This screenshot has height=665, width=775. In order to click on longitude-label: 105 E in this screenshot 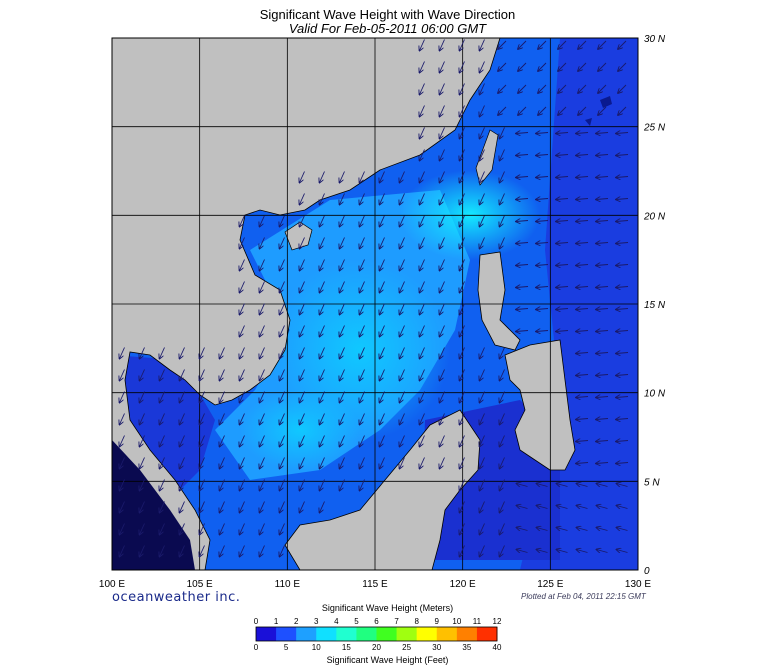, I will do `click(200, 584)`.